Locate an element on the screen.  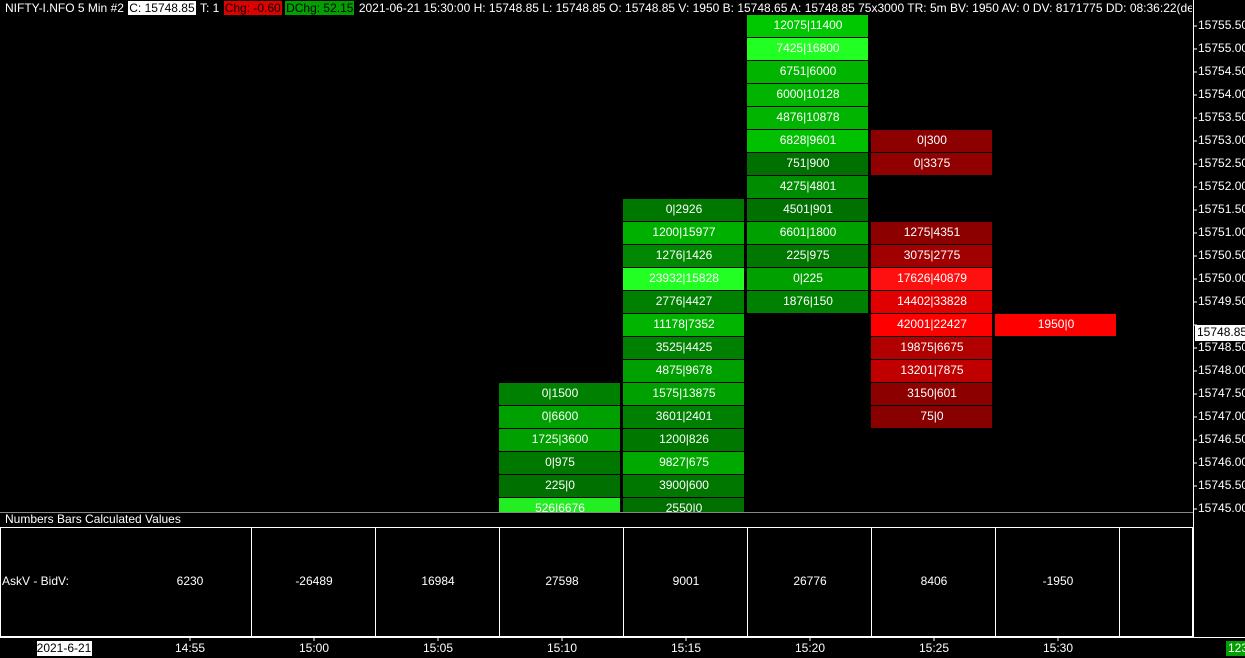
price-label: 15746.50 is located at coordinates (1221, 439).